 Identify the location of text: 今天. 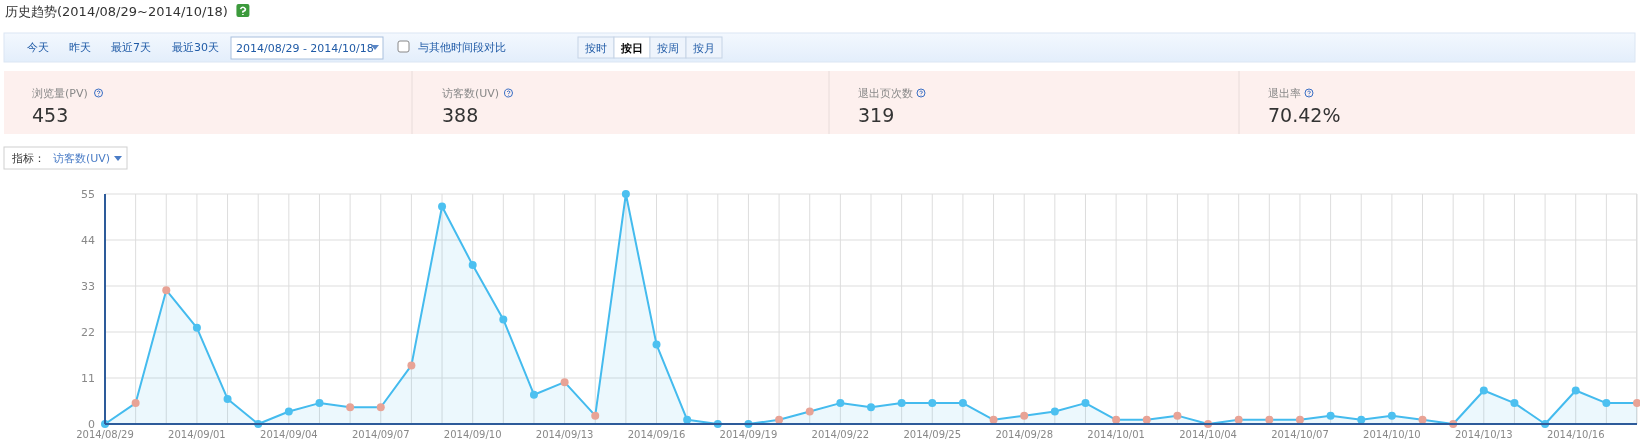
(38, 47).